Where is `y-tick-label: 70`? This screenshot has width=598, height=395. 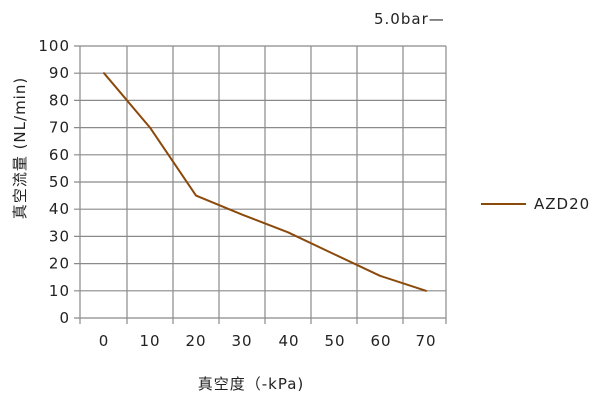
y-tick-label: 70 is located at coordinates (59, 128).